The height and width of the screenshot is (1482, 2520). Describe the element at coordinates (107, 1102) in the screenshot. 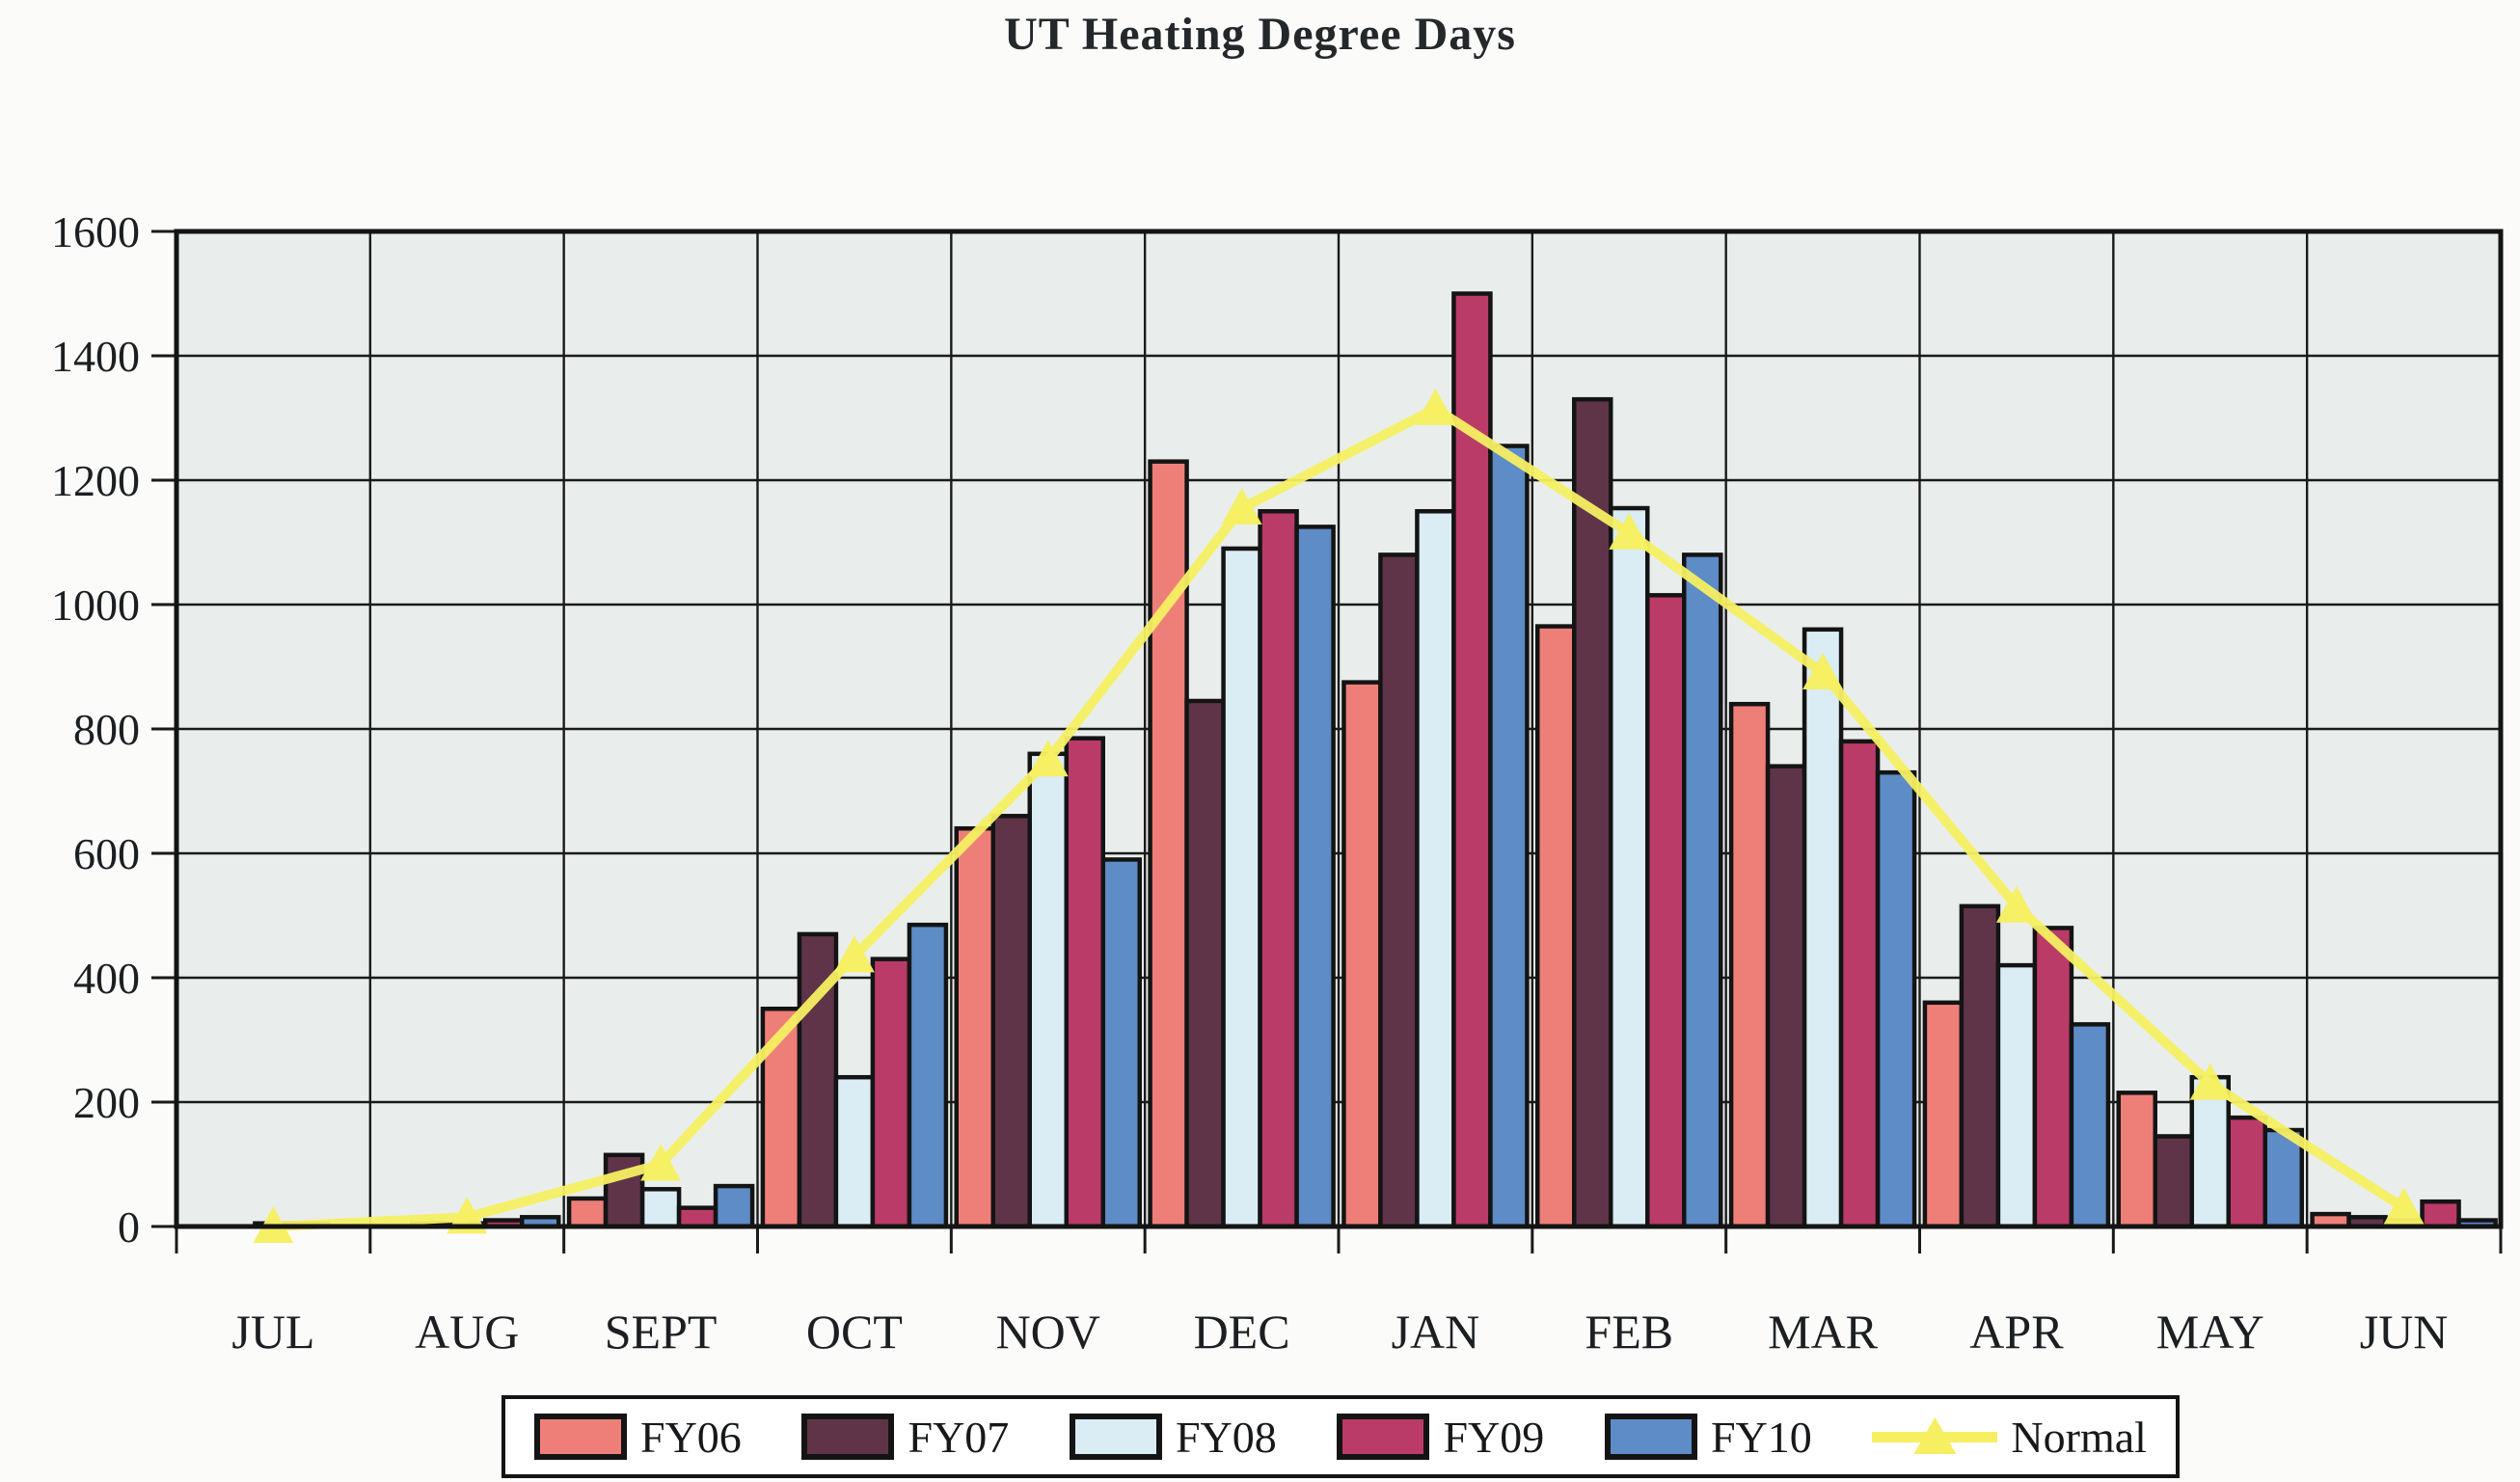

I see `y-axis-label-200: 200` at that location.